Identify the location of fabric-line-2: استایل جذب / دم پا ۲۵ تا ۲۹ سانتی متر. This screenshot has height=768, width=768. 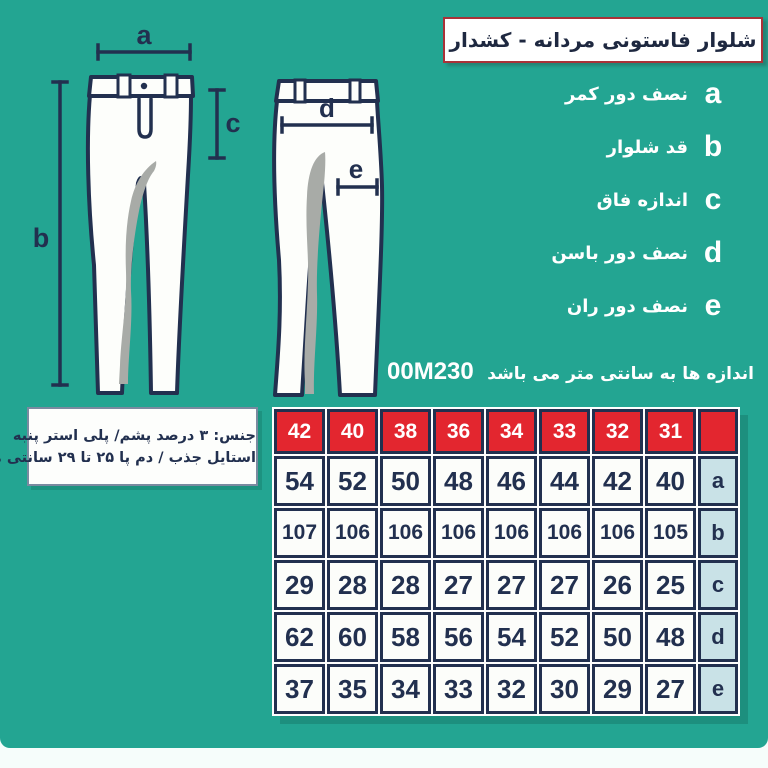
(128, 457).